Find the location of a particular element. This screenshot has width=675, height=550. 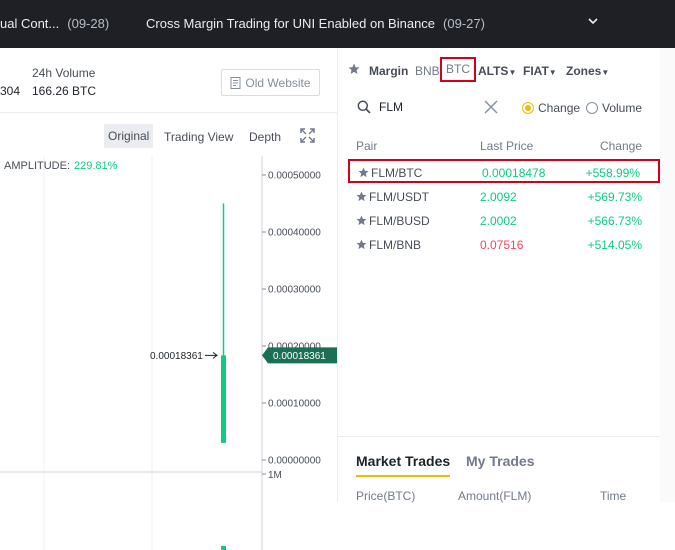

tab-market-trades: Market Trades is located at coordinates (403, 465).